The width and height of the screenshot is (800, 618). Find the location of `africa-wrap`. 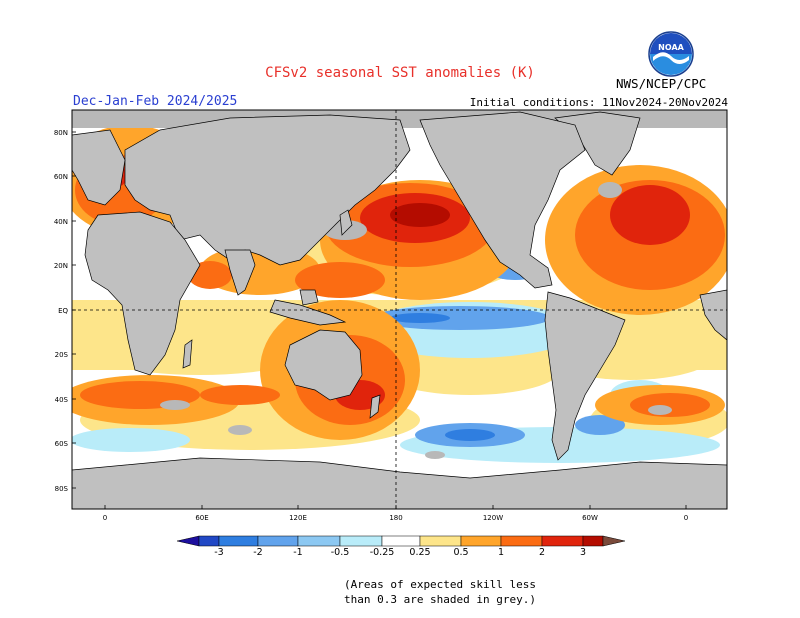

africa-wrap is located at coordinates (713, 315).